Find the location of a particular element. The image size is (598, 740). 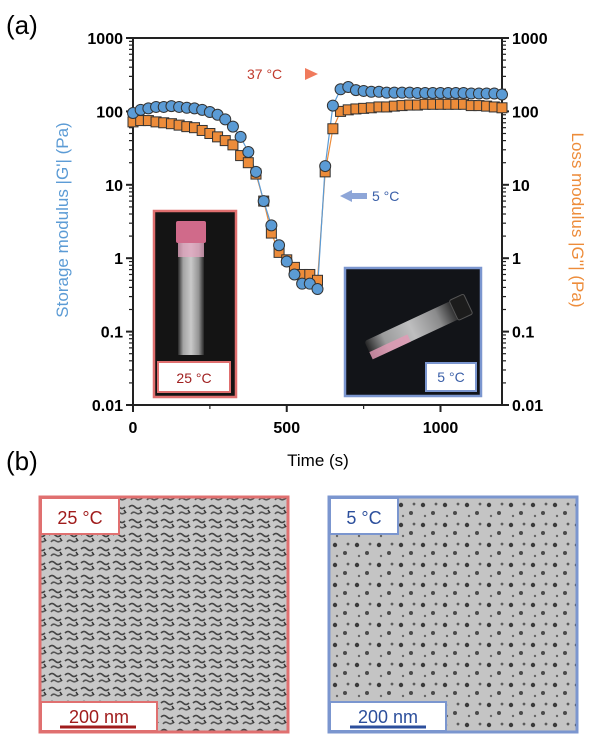

tem-image-cold: 5 °C 200 nm is located at coordinates (453, 614).